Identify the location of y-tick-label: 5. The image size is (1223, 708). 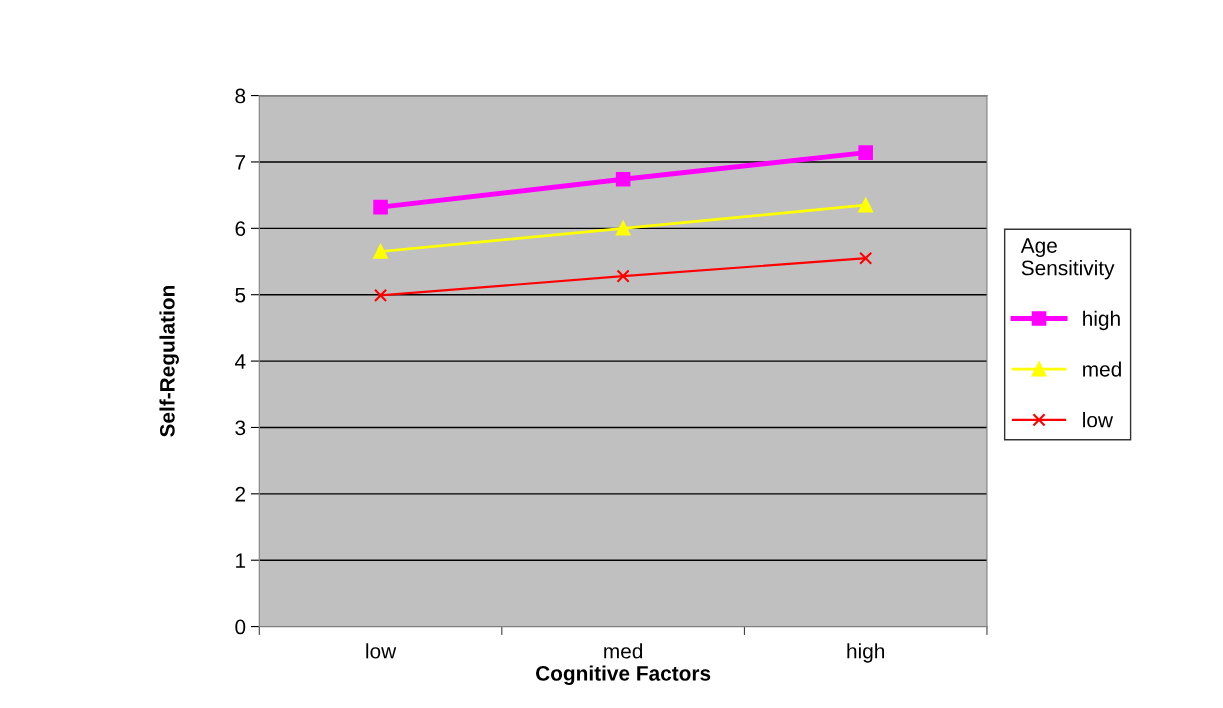
(240, 295).